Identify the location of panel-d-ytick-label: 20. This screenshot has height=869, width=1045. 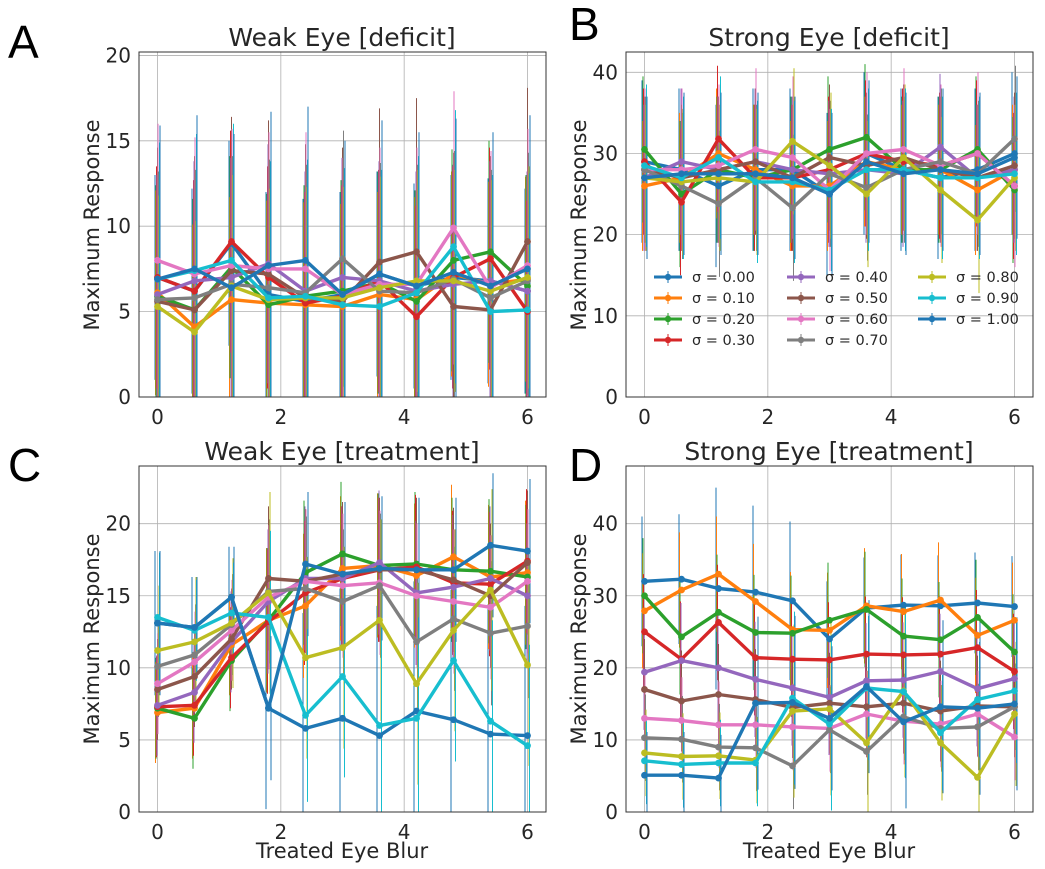
(605, 668).